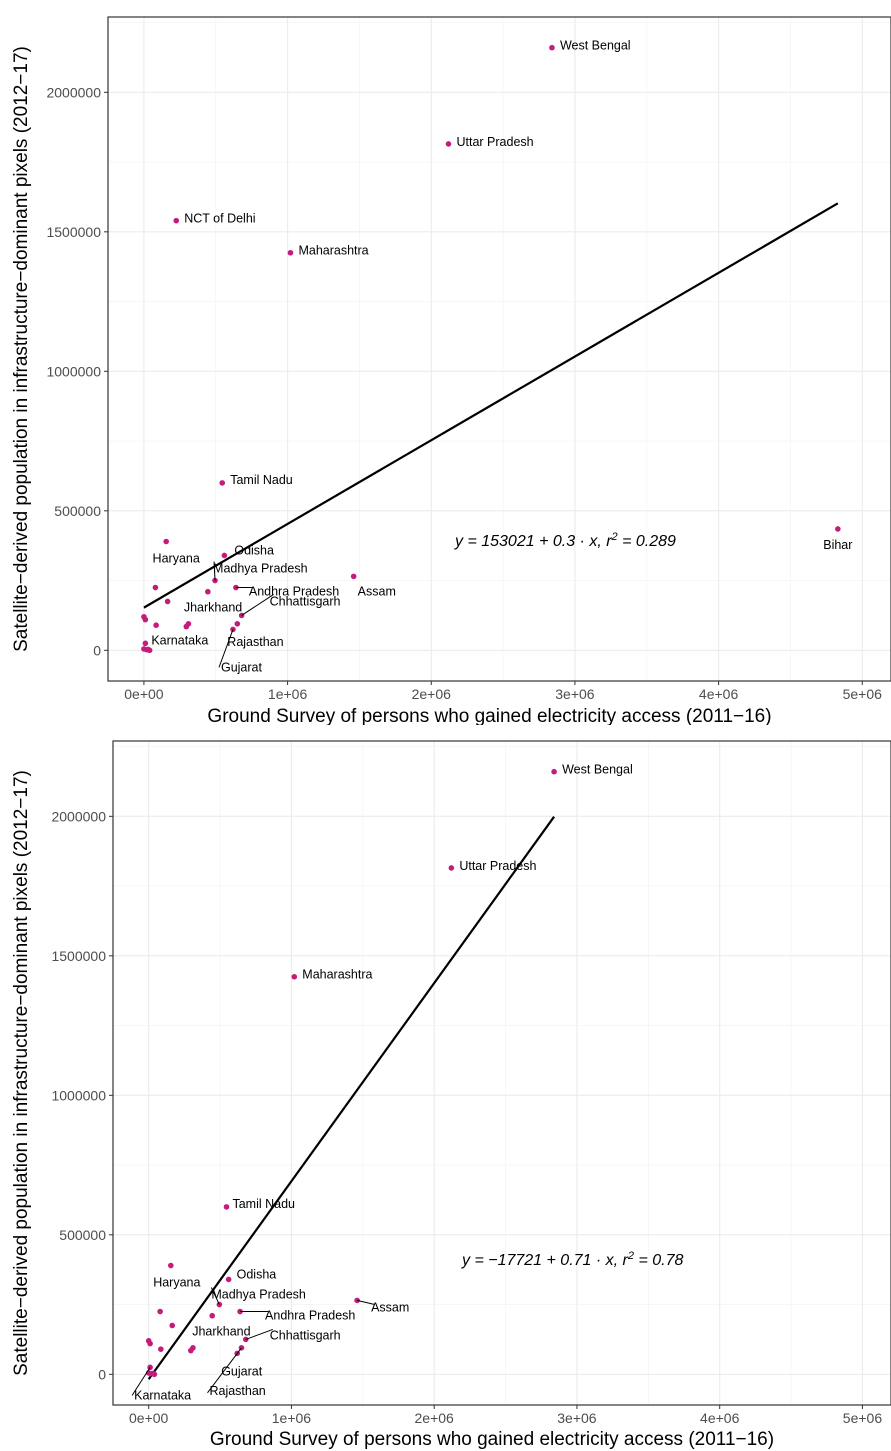 Image resolution: width=891 pixels, height=1451 pixels. What do you see at coordinates (263, 1204) in the screenshot?
I see `point-label: Tamil Nadu` at bounding box center [263, 1204].